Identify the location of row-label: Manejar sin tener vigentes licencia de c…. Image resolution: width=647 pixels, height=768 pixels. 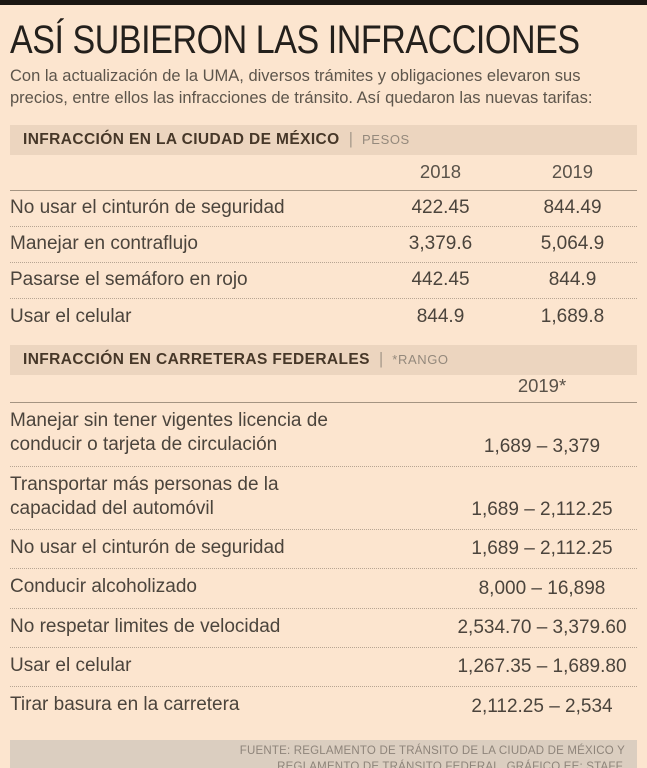
(169, 432).